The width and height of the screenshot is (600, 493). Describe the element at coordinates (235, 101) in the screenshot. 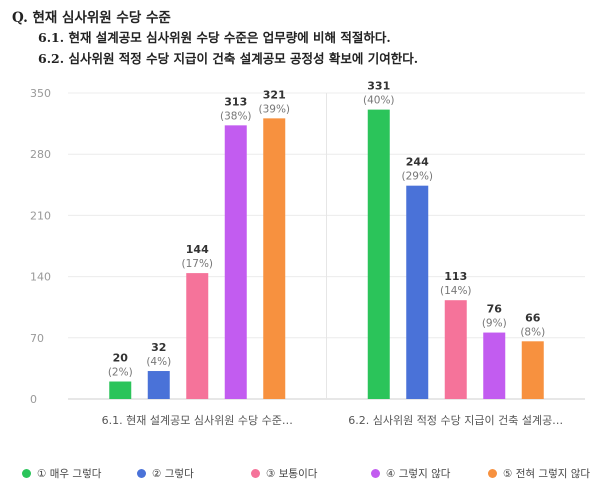

I see `bar-value-label: 313` at that location.